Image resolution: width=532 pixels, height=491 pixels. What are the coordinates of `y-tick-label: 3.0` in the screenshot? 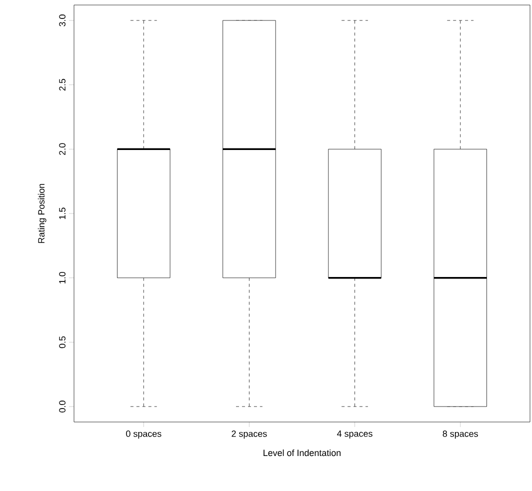 It's located at (62, 20).